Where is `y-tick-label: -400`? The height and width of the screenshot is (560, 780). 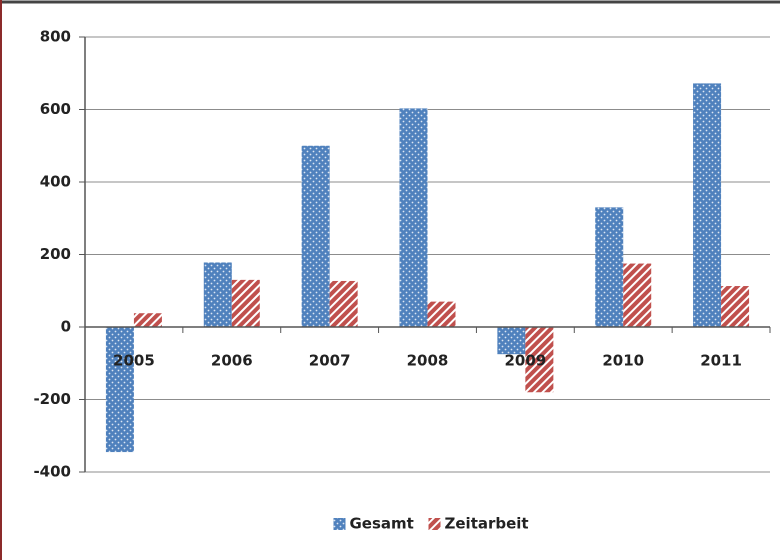
y-tick-label: -400 is located at coordinates (52, 472).